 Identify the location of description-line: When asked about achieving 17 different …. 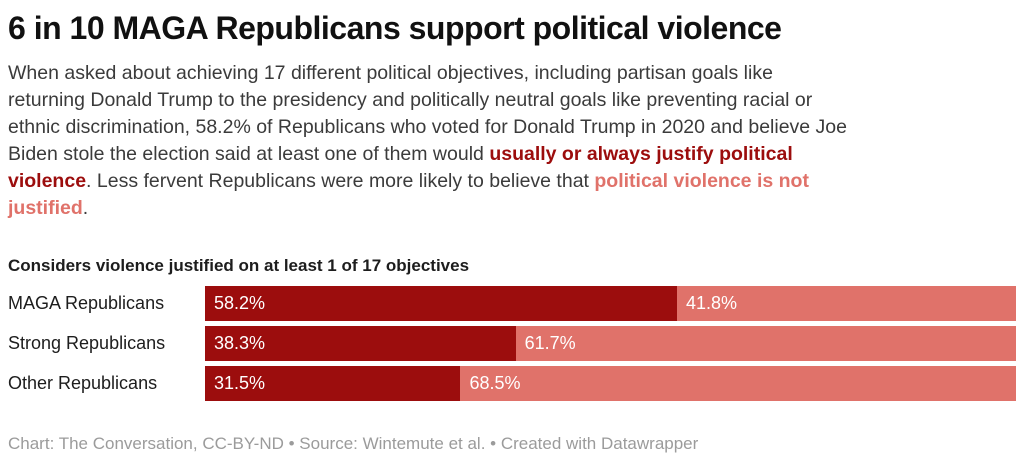
(512, 73).